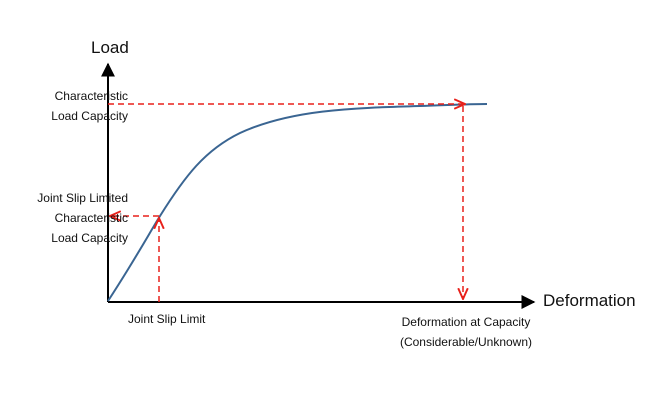  I want to click on joint-slip-limit-label: Joint Slip Limit, so click(167, 319).